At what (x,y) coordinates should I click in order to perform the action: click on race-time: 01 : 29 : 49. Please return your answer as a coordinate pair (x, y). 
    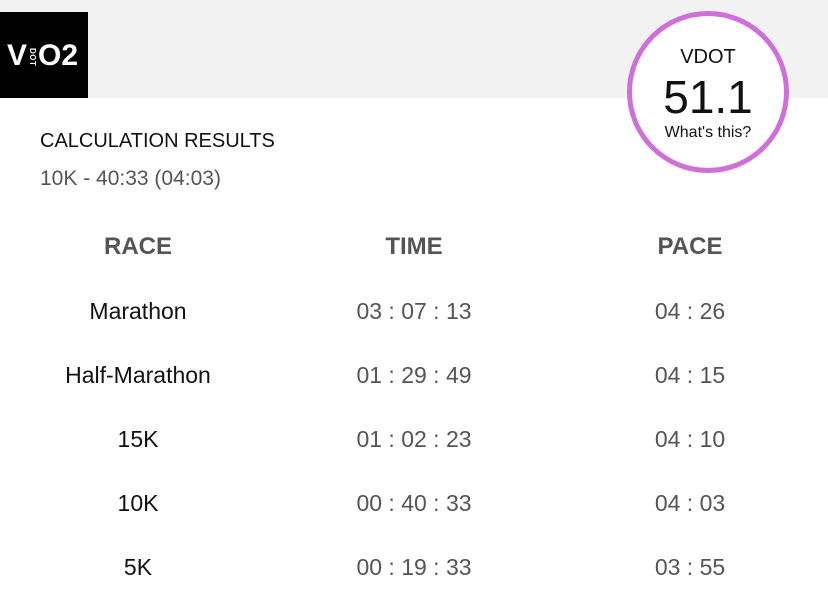
    Looking at the image, I should click on (414, 375).